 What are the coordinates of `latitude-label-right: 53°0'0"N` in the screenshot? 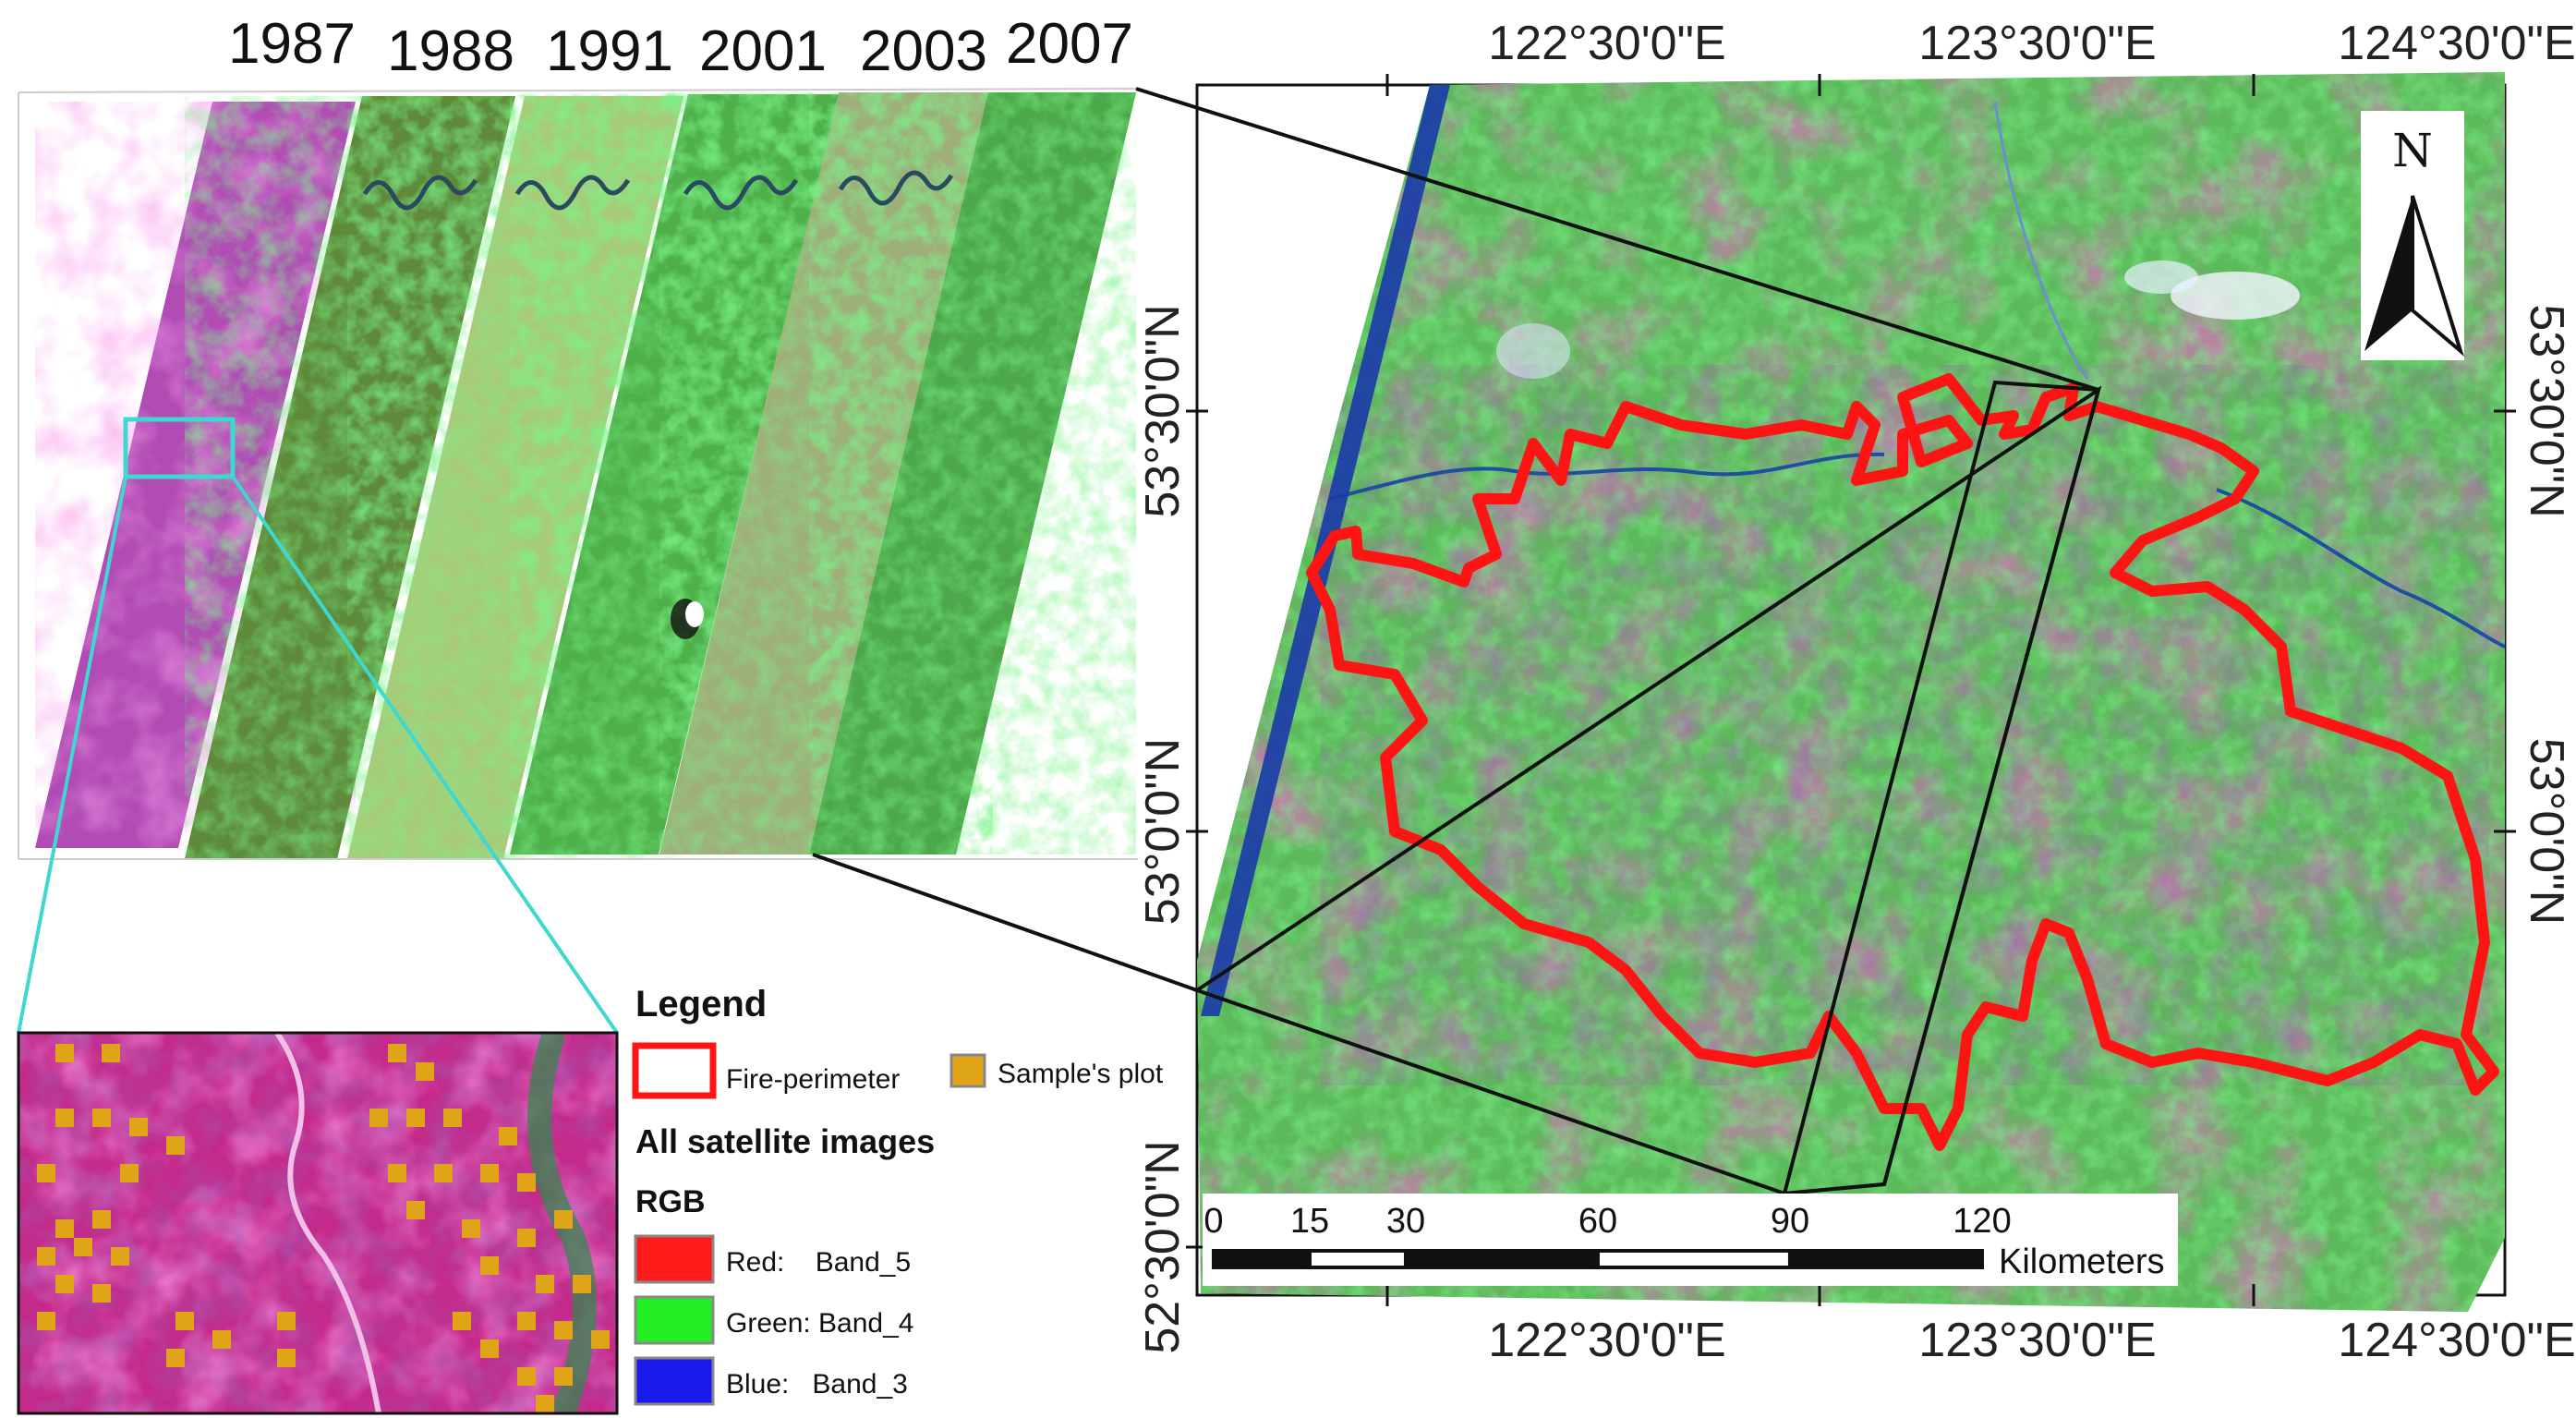 It's located at (2546, 831).